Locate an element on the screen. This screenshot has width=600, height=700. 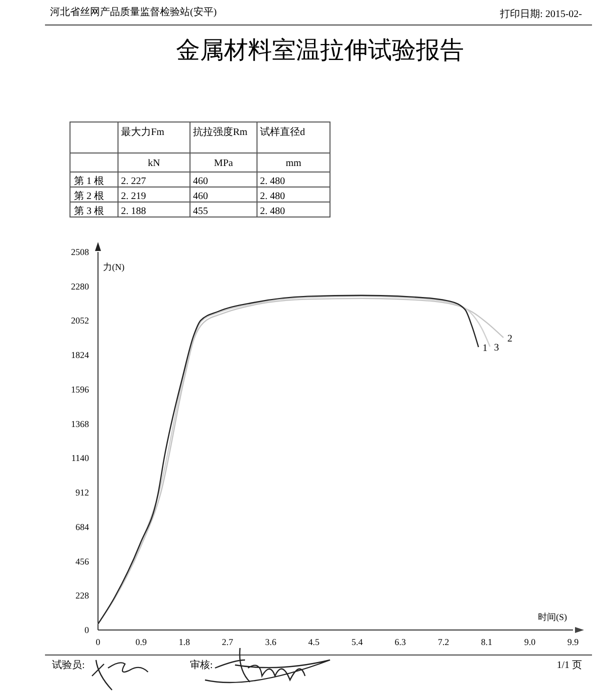
series-label: 2 is located at coordinates (509, 339).